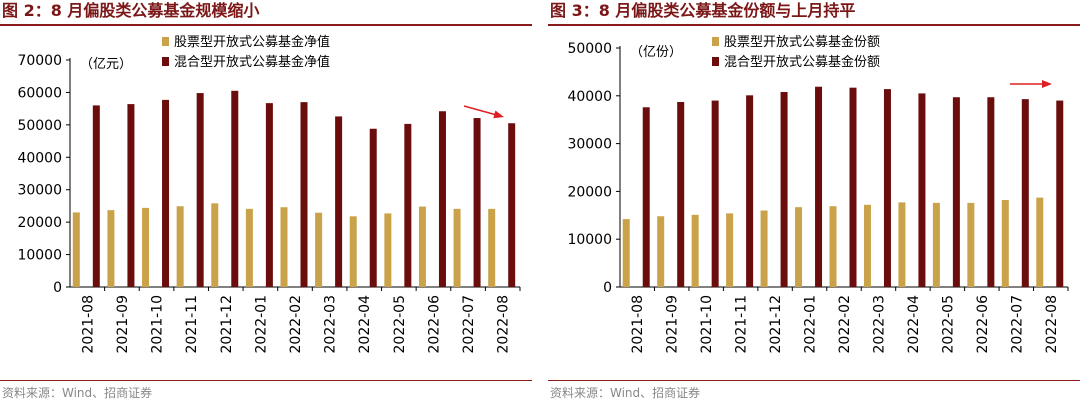  Describe the element at coordinates (106, 64) in the screenshot. I see `unit-label: （亿元）` at that location.